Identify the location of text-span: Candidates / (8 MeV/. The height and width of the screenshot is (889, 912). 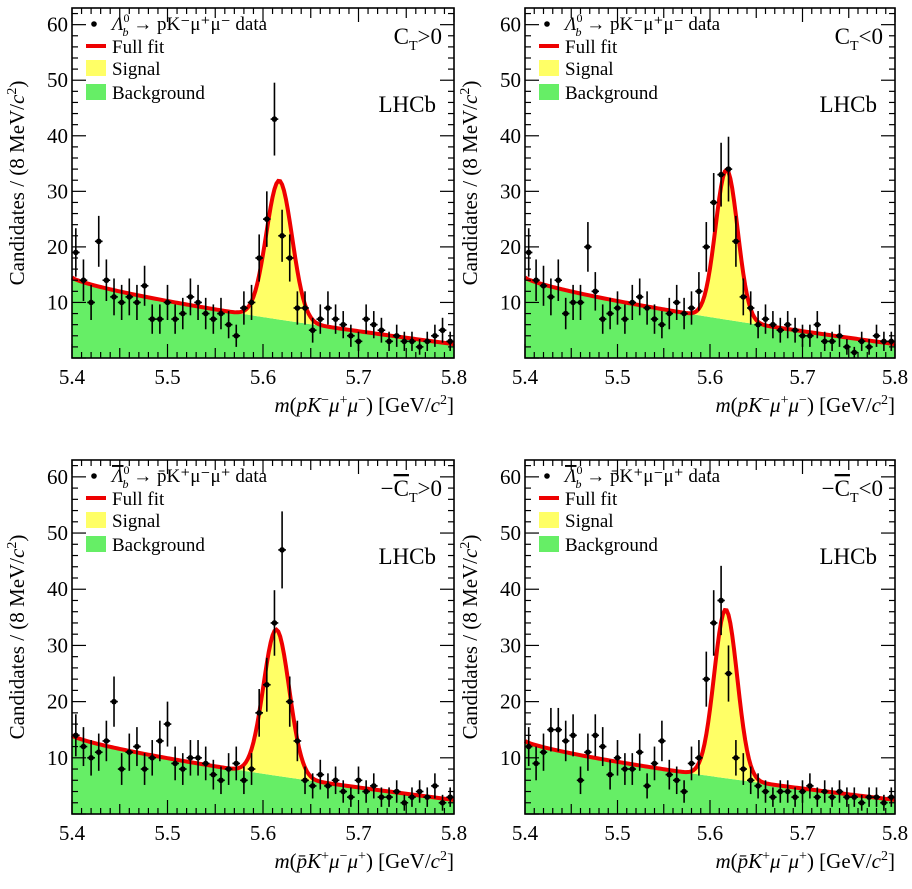
(470, 195).